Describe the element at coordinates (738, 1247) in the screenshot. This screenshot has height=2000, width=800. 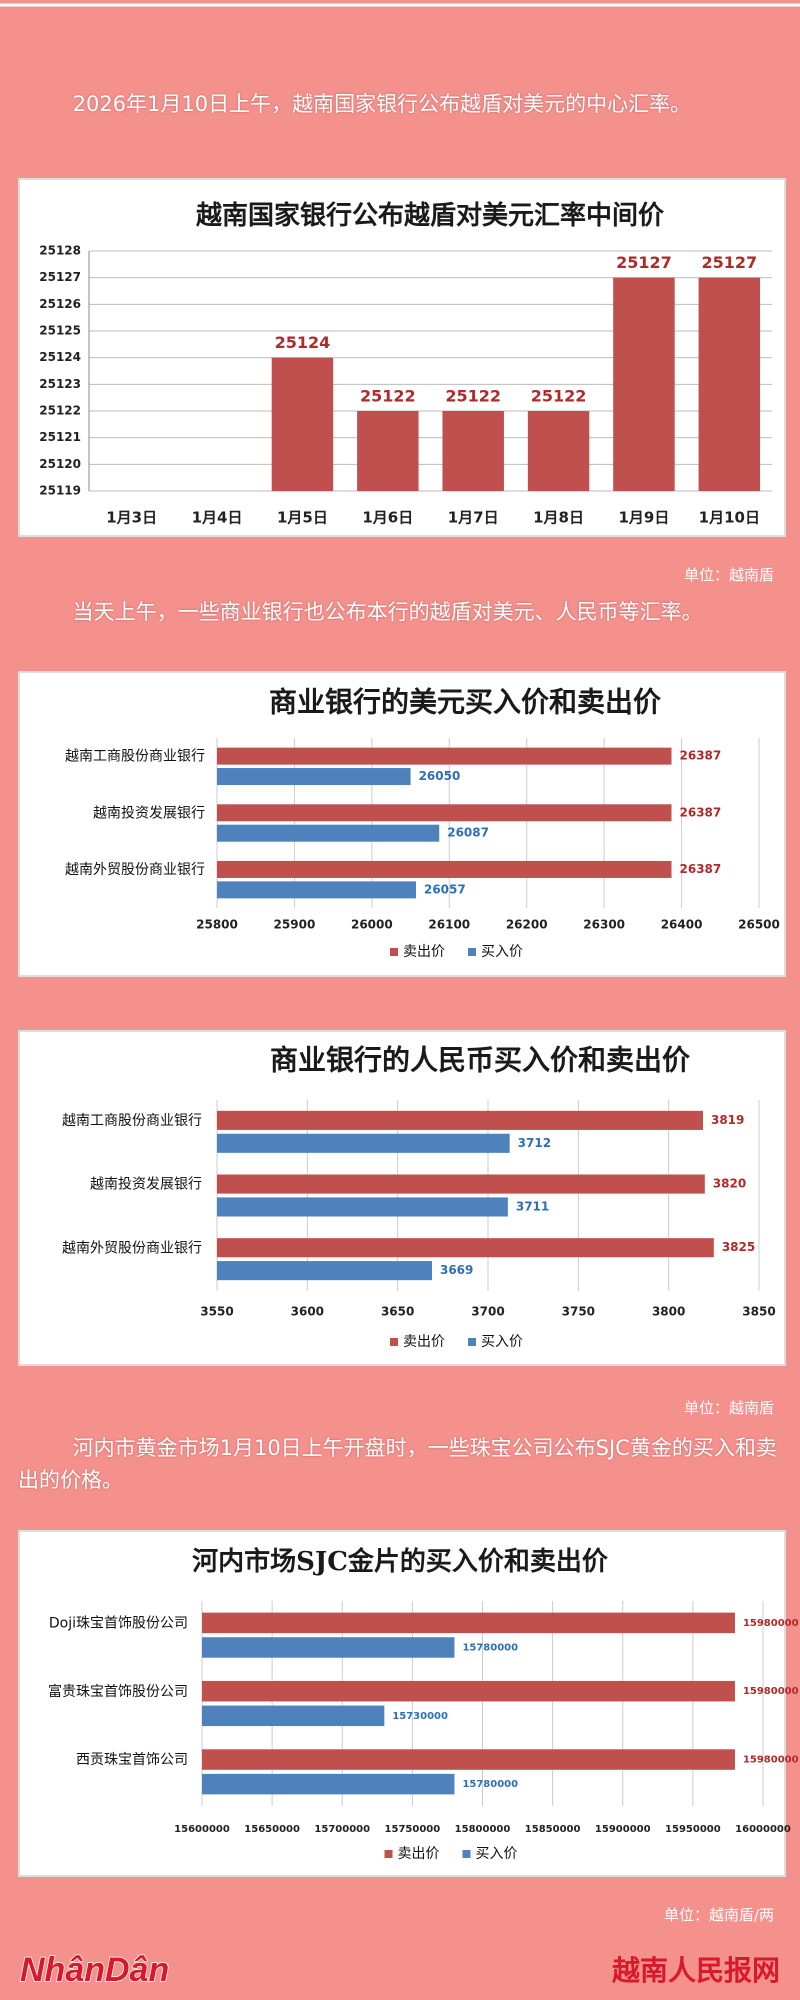
I see `value-label: 3825` at that location.